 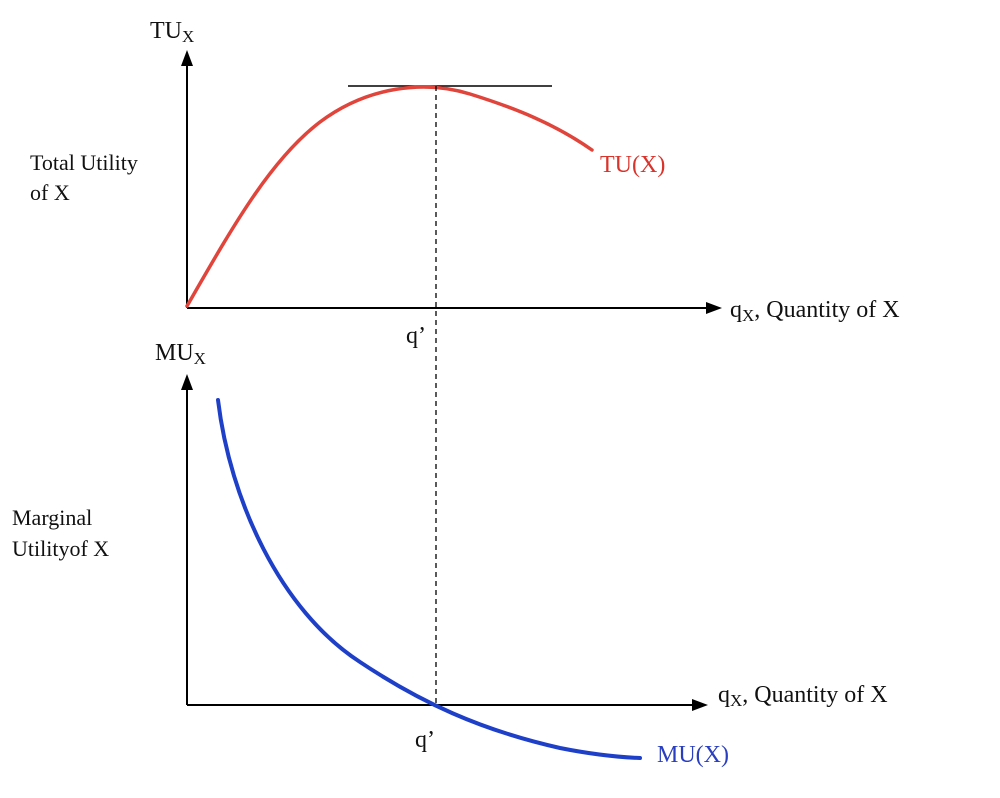 I want to click on top-x-axis-subscript: X, so click(x=748, y=315).